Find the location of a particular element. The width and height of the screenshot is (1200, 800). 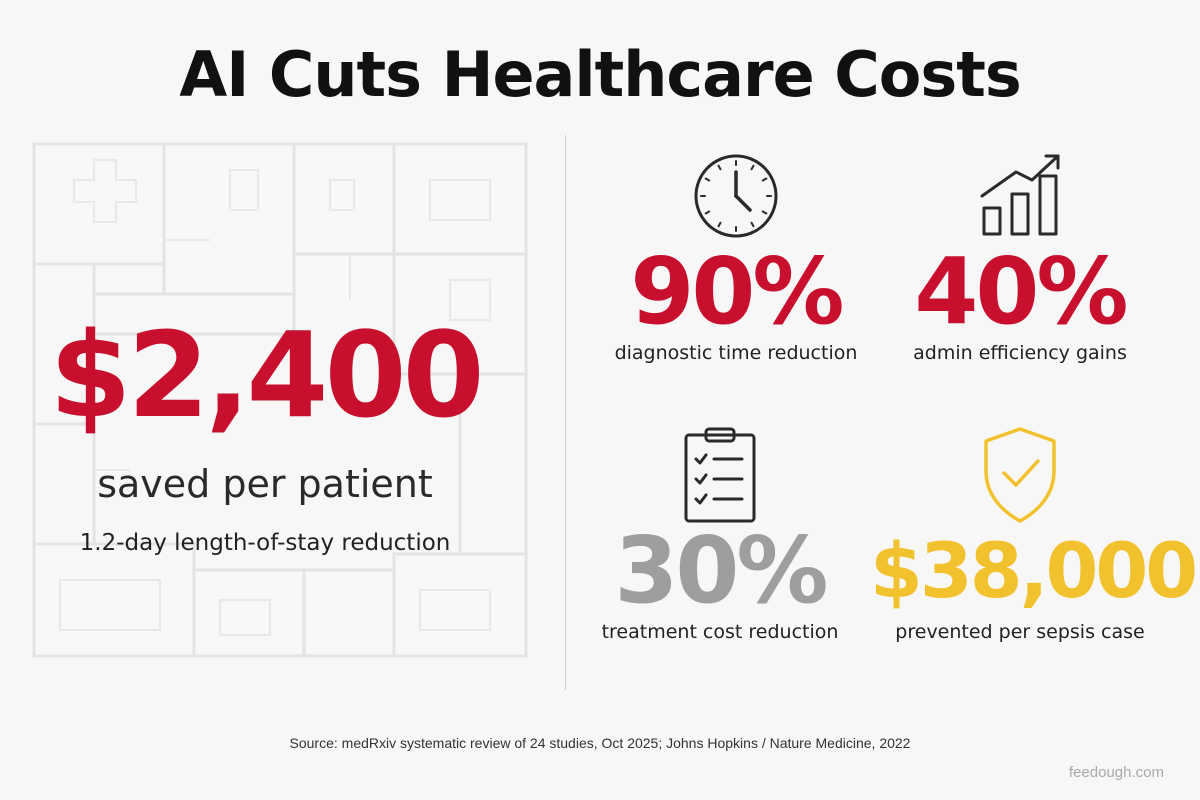

page-title: AI Cuts Healthcare Costs is located at coordinates (600, 74).